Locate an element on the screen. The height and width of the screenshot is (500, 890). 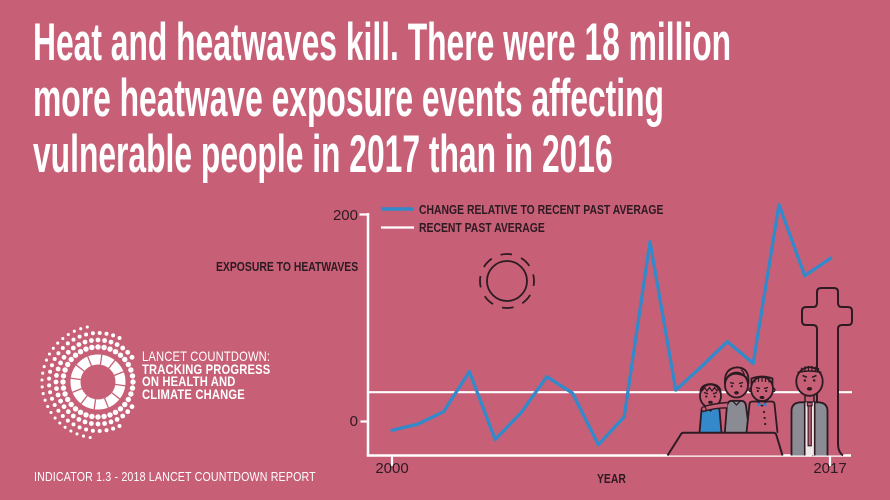
sun-icon is located at coordinates (507, 281).